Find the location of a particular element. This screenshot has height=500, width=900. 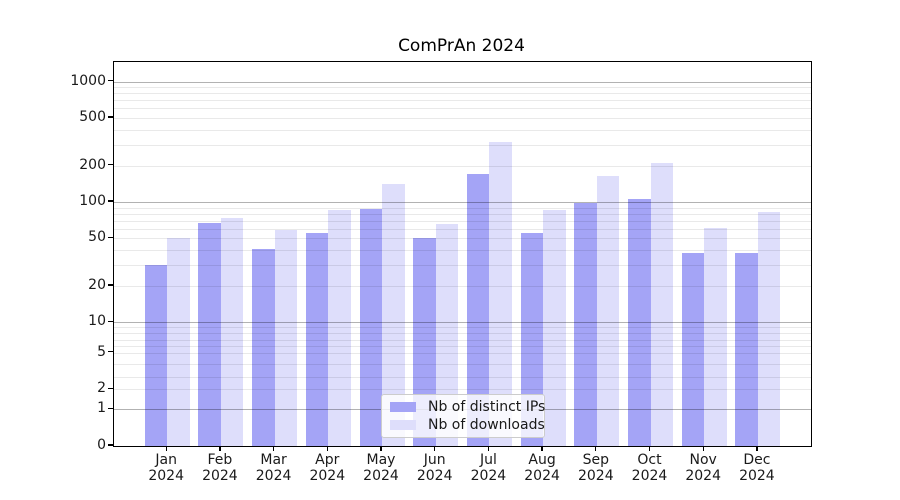

bar-jul-downloads is located at coordinates (500, 294).